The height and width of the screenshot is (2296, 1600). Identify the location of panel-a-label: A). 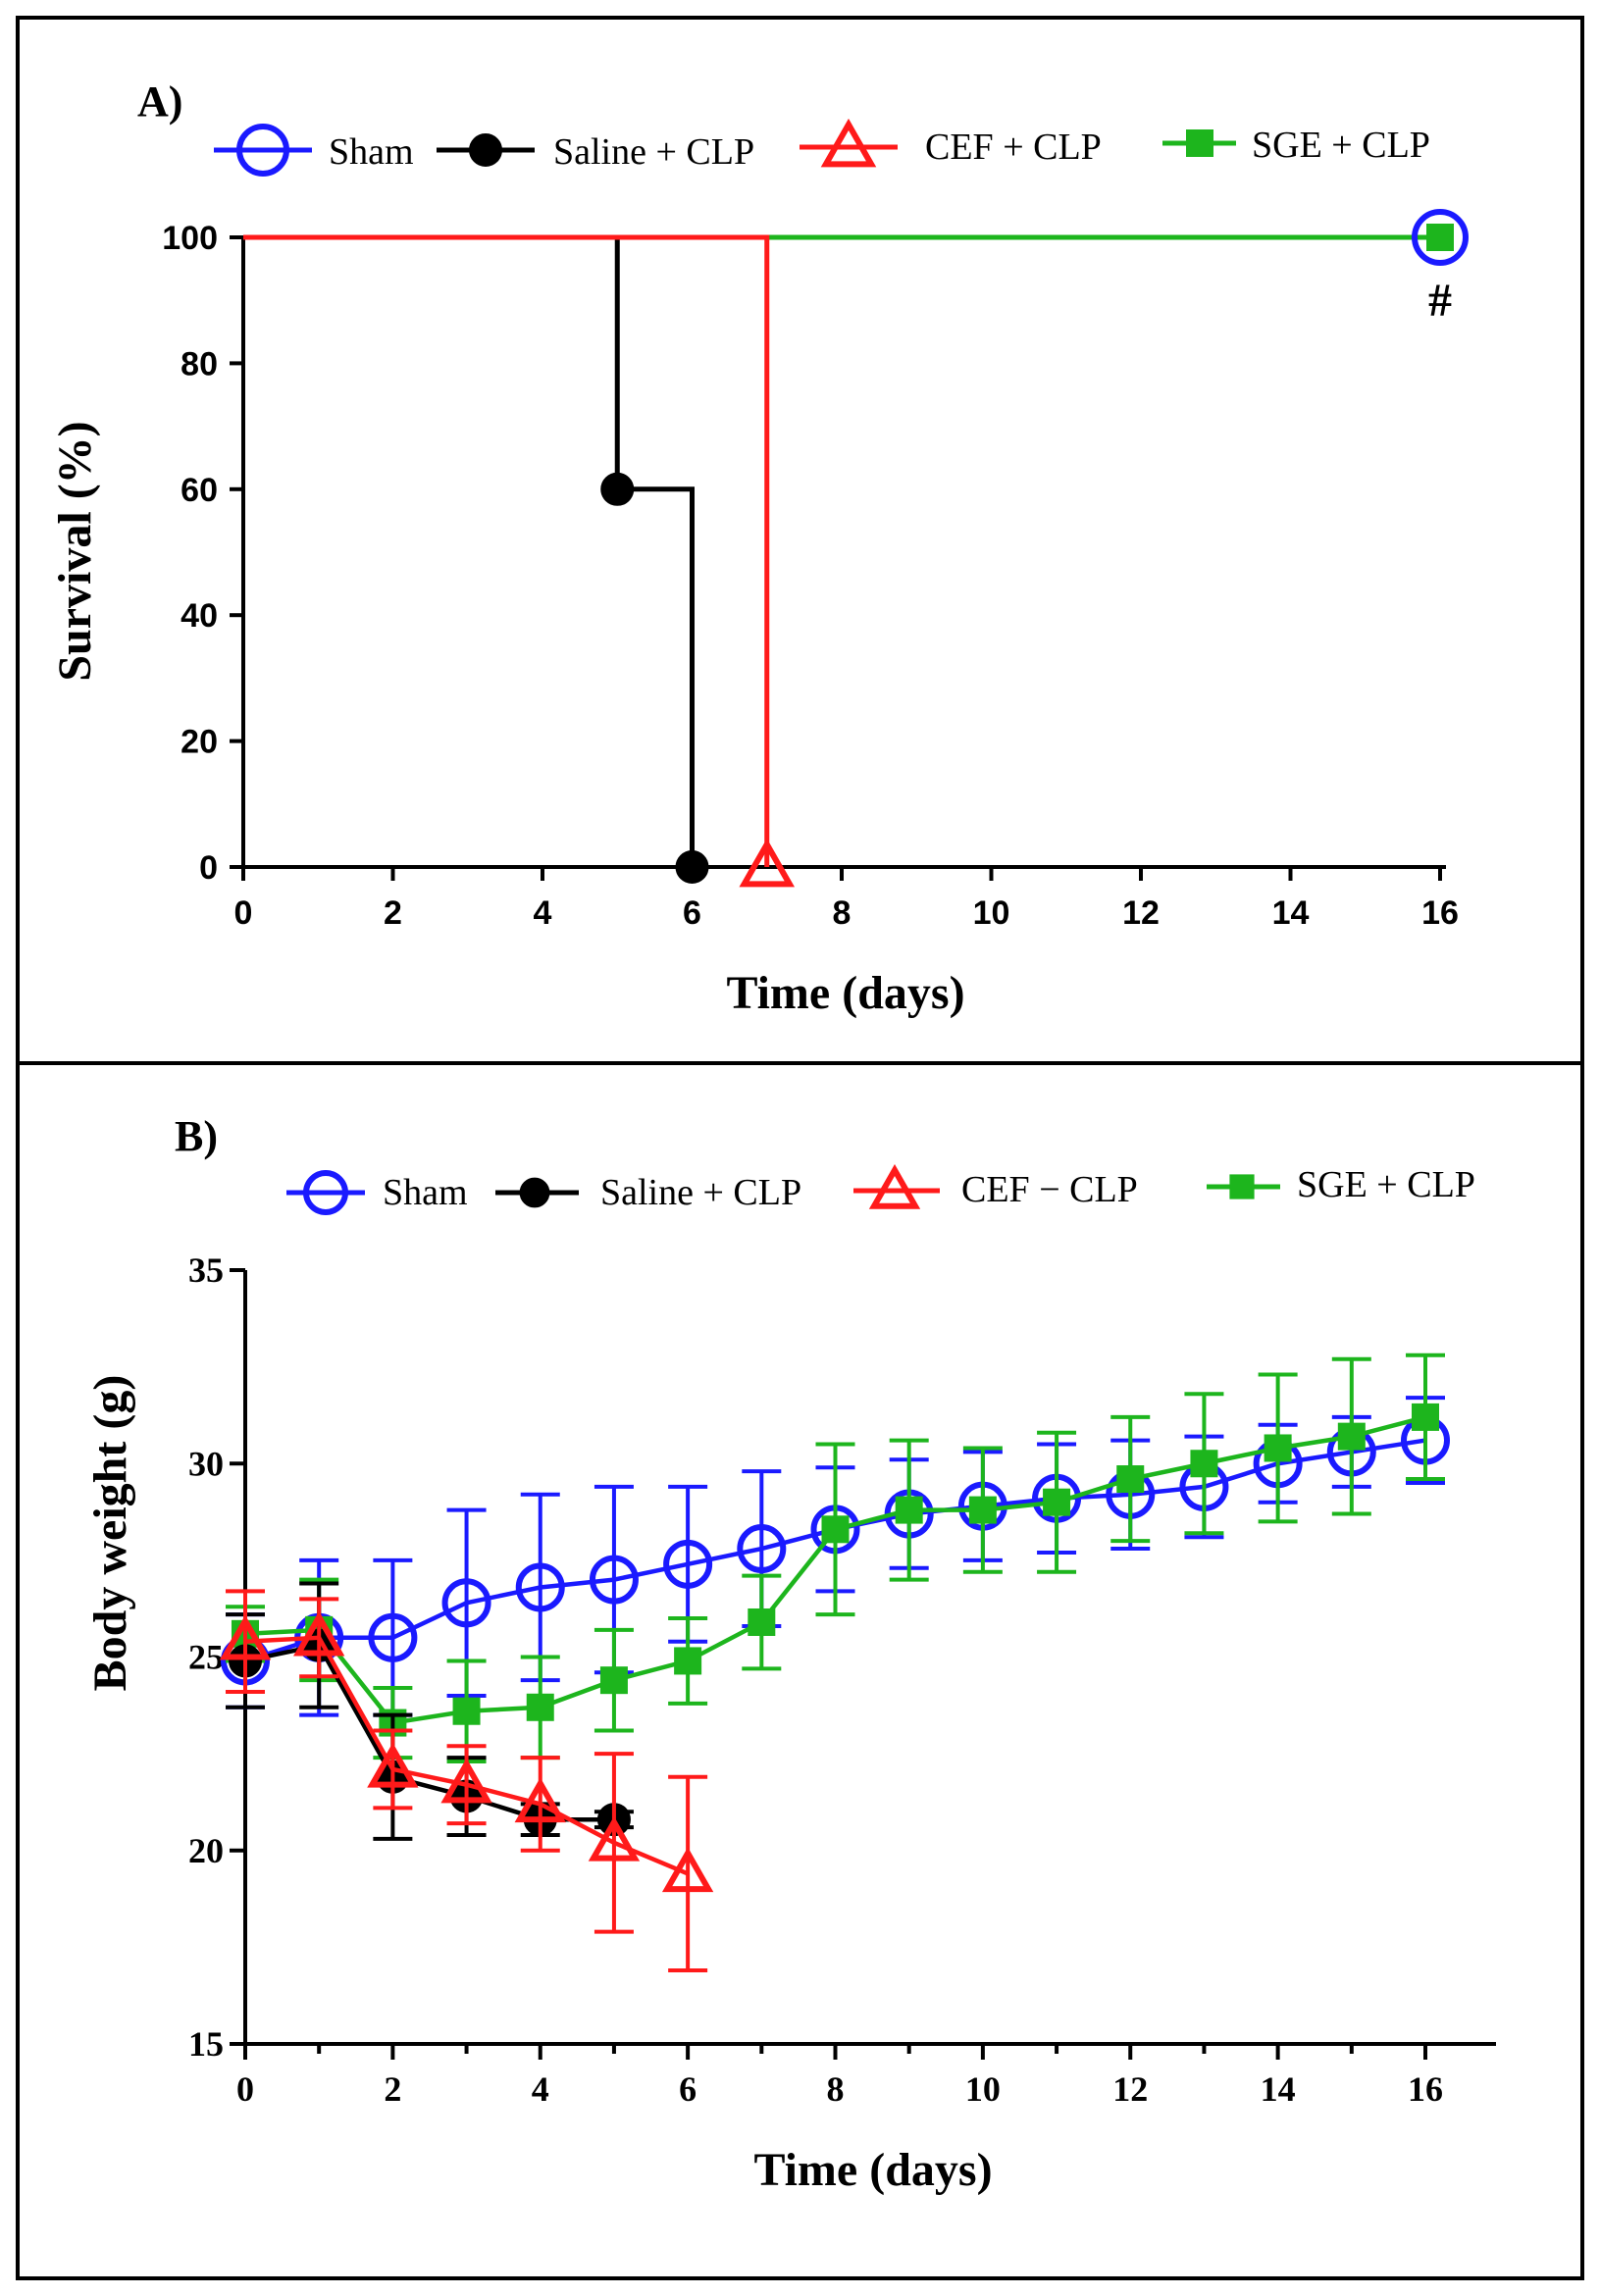
(159, 102).